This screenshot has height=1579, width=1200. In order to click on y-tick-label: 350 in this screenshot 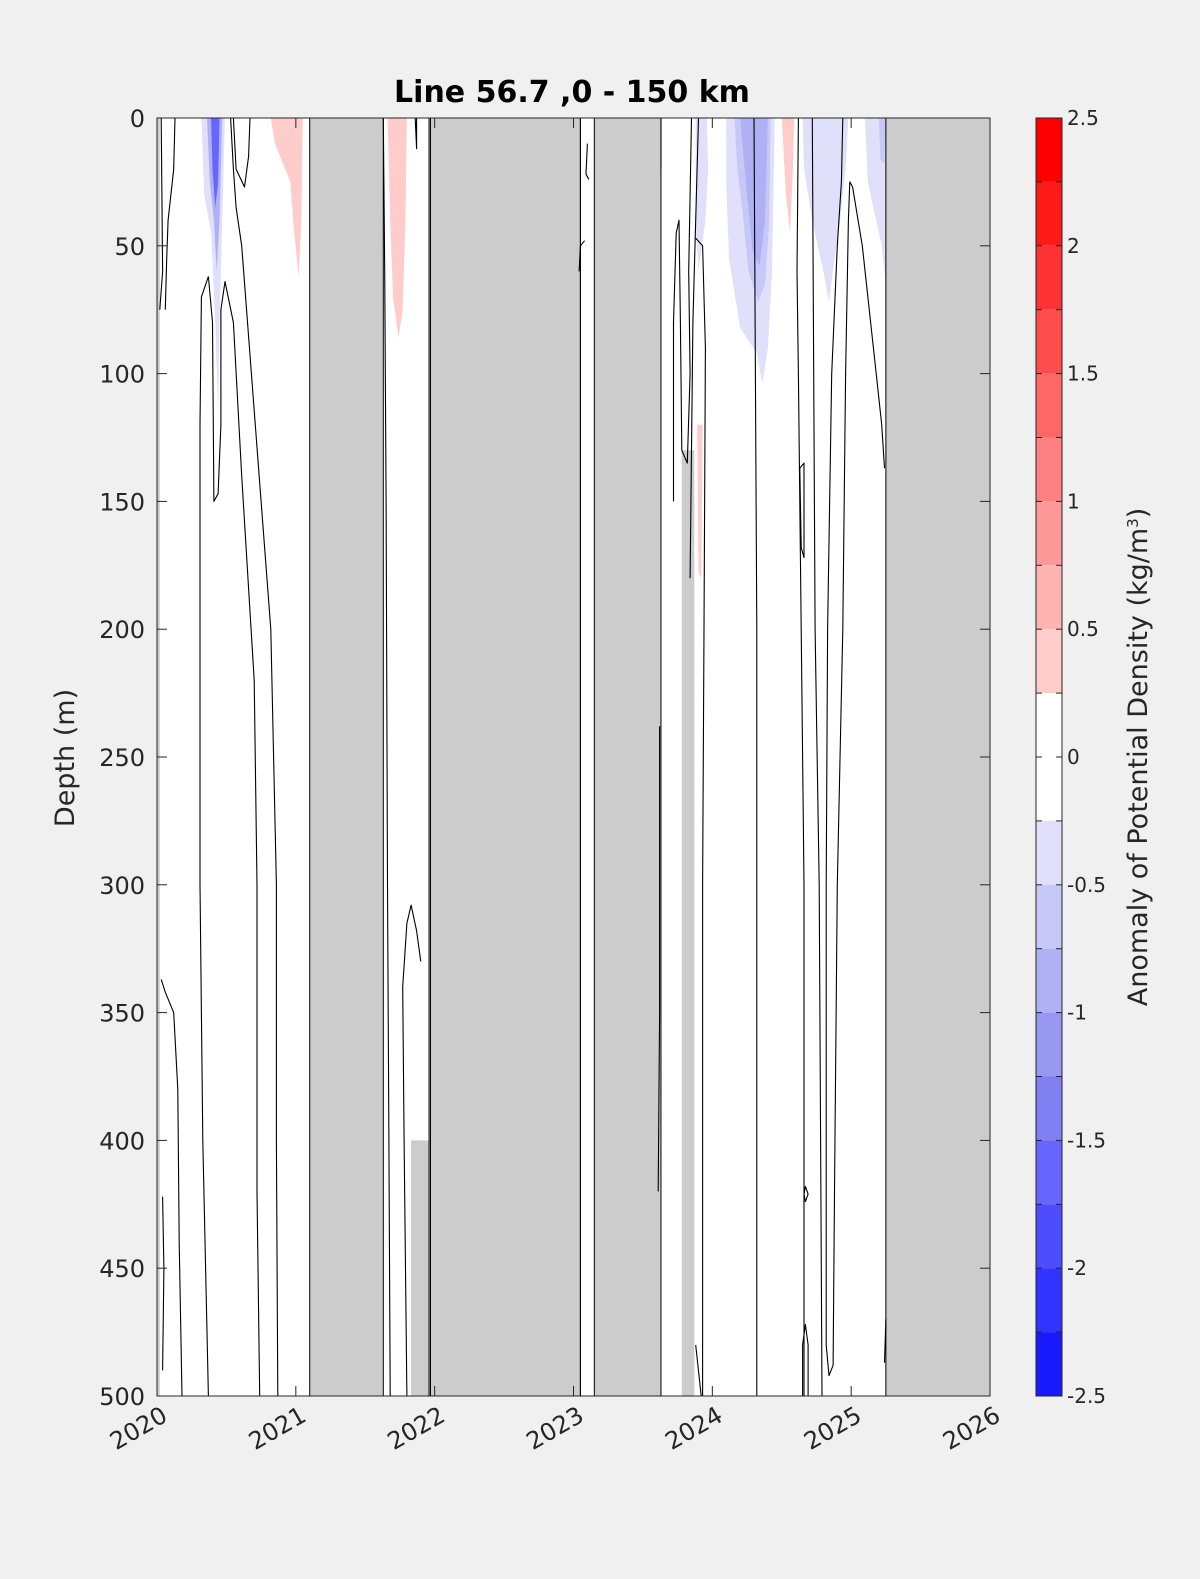, I will do `click(122, 1014)`.